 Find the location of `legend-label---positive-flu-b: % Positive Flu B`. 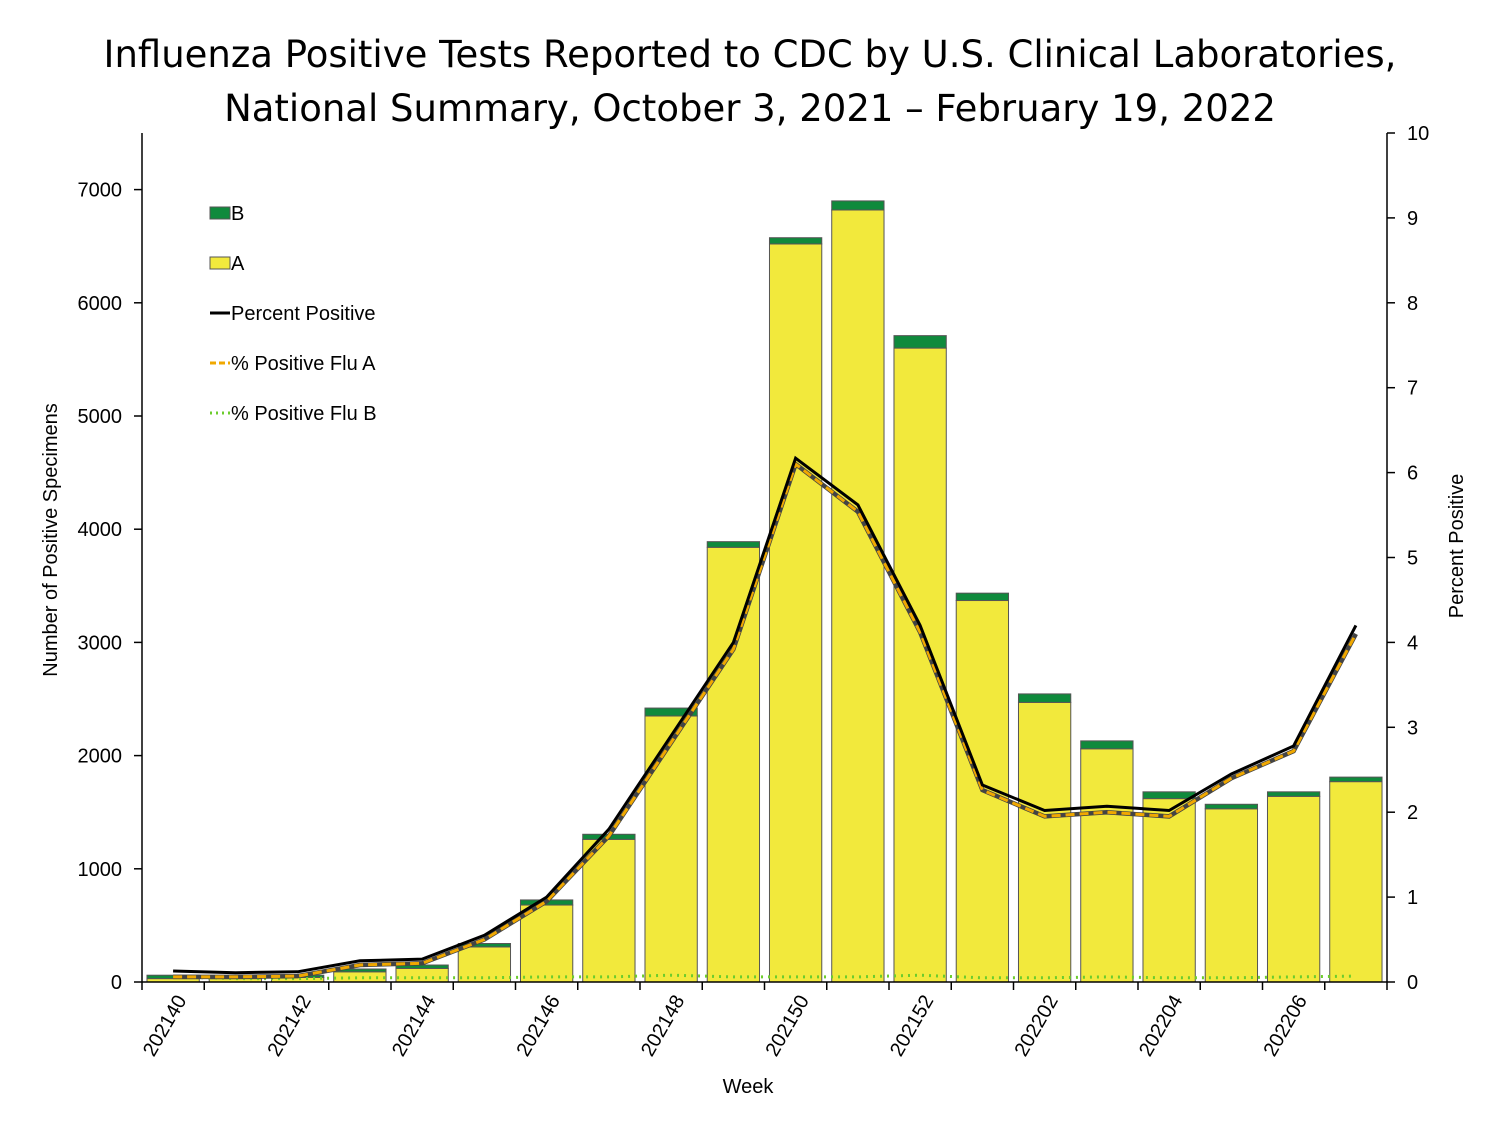

legend-label---positive-flu-b: % Positive Flu B is located at coordinates (304, 414).